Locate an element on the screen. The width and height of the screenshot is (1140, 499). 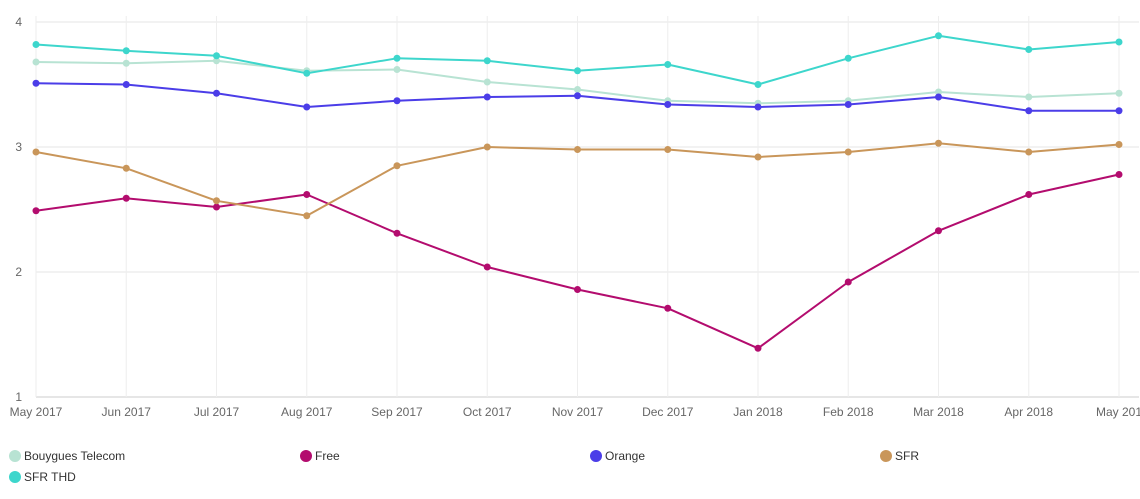
legend-label: SFR THD is located at coordinates (50, 477).